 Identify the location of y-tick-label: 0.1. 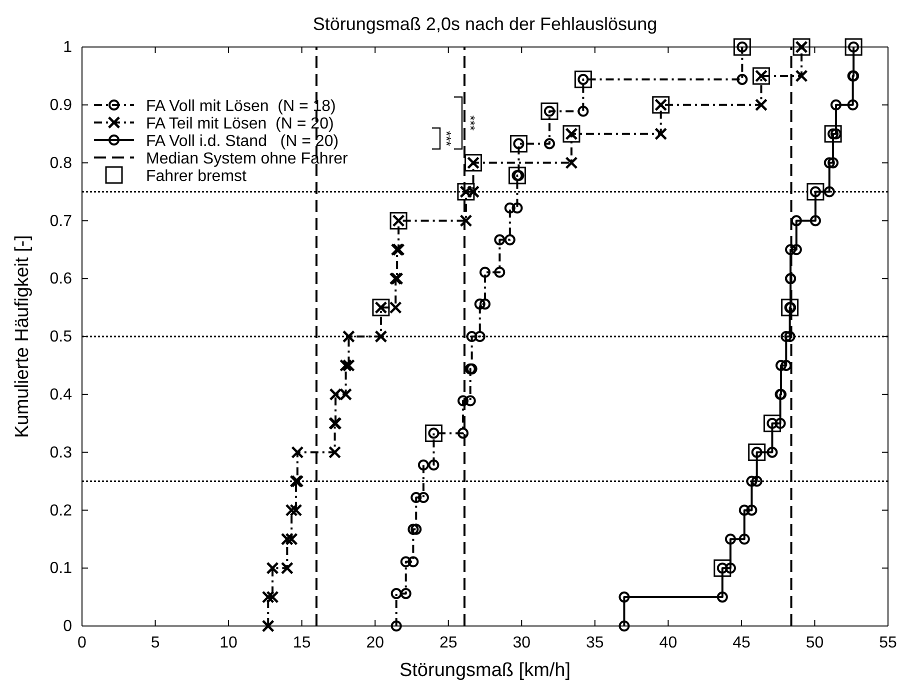
(61, 569).